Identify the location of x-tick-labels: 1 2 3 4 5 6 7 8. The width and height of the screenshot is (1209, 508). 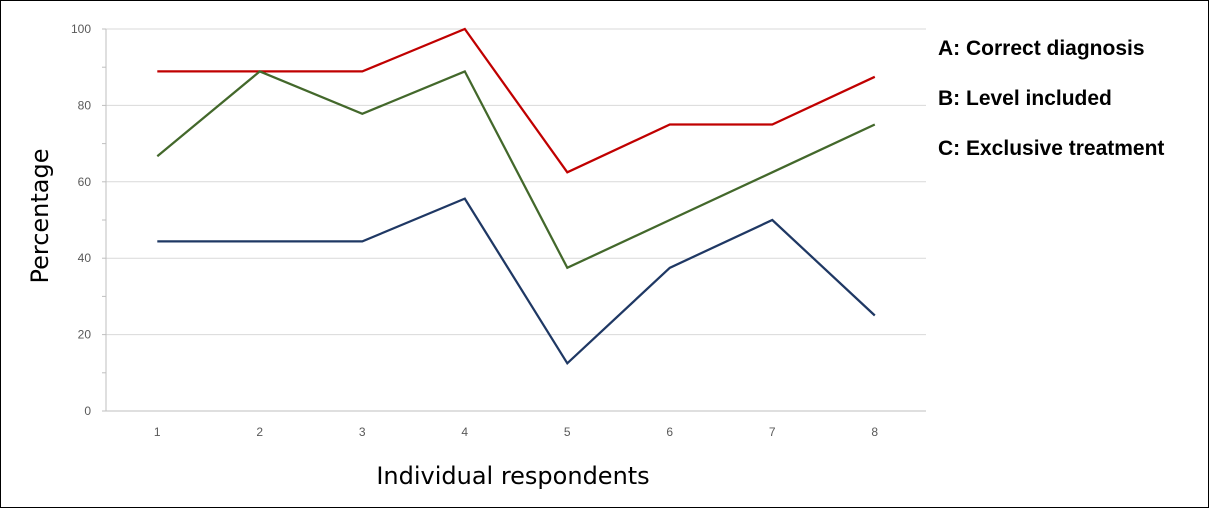
(516, 432).